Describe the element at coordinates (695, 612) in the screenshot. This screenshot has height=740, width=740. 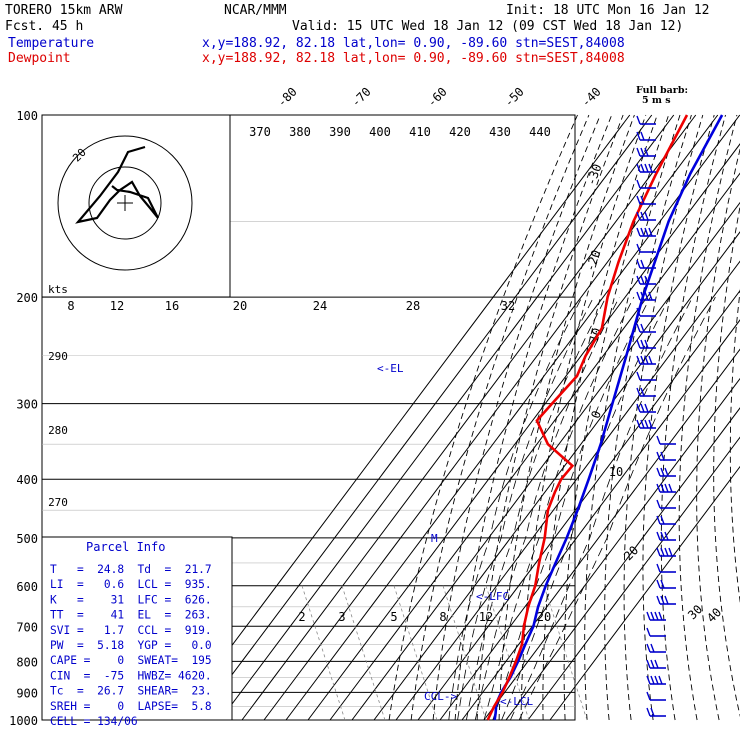
I see `temperature-tick-label: 30` at that location.